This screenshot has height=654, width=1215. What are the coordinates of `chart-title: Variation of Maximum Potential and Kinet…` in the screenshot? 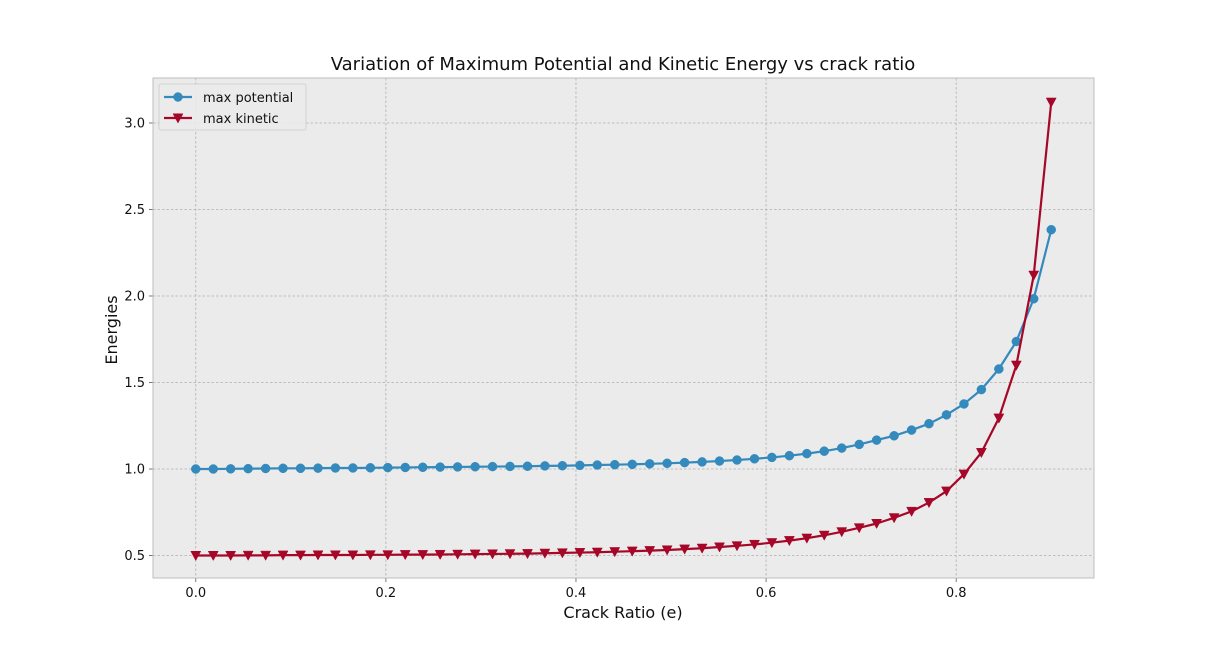 It's located at (623, 64).